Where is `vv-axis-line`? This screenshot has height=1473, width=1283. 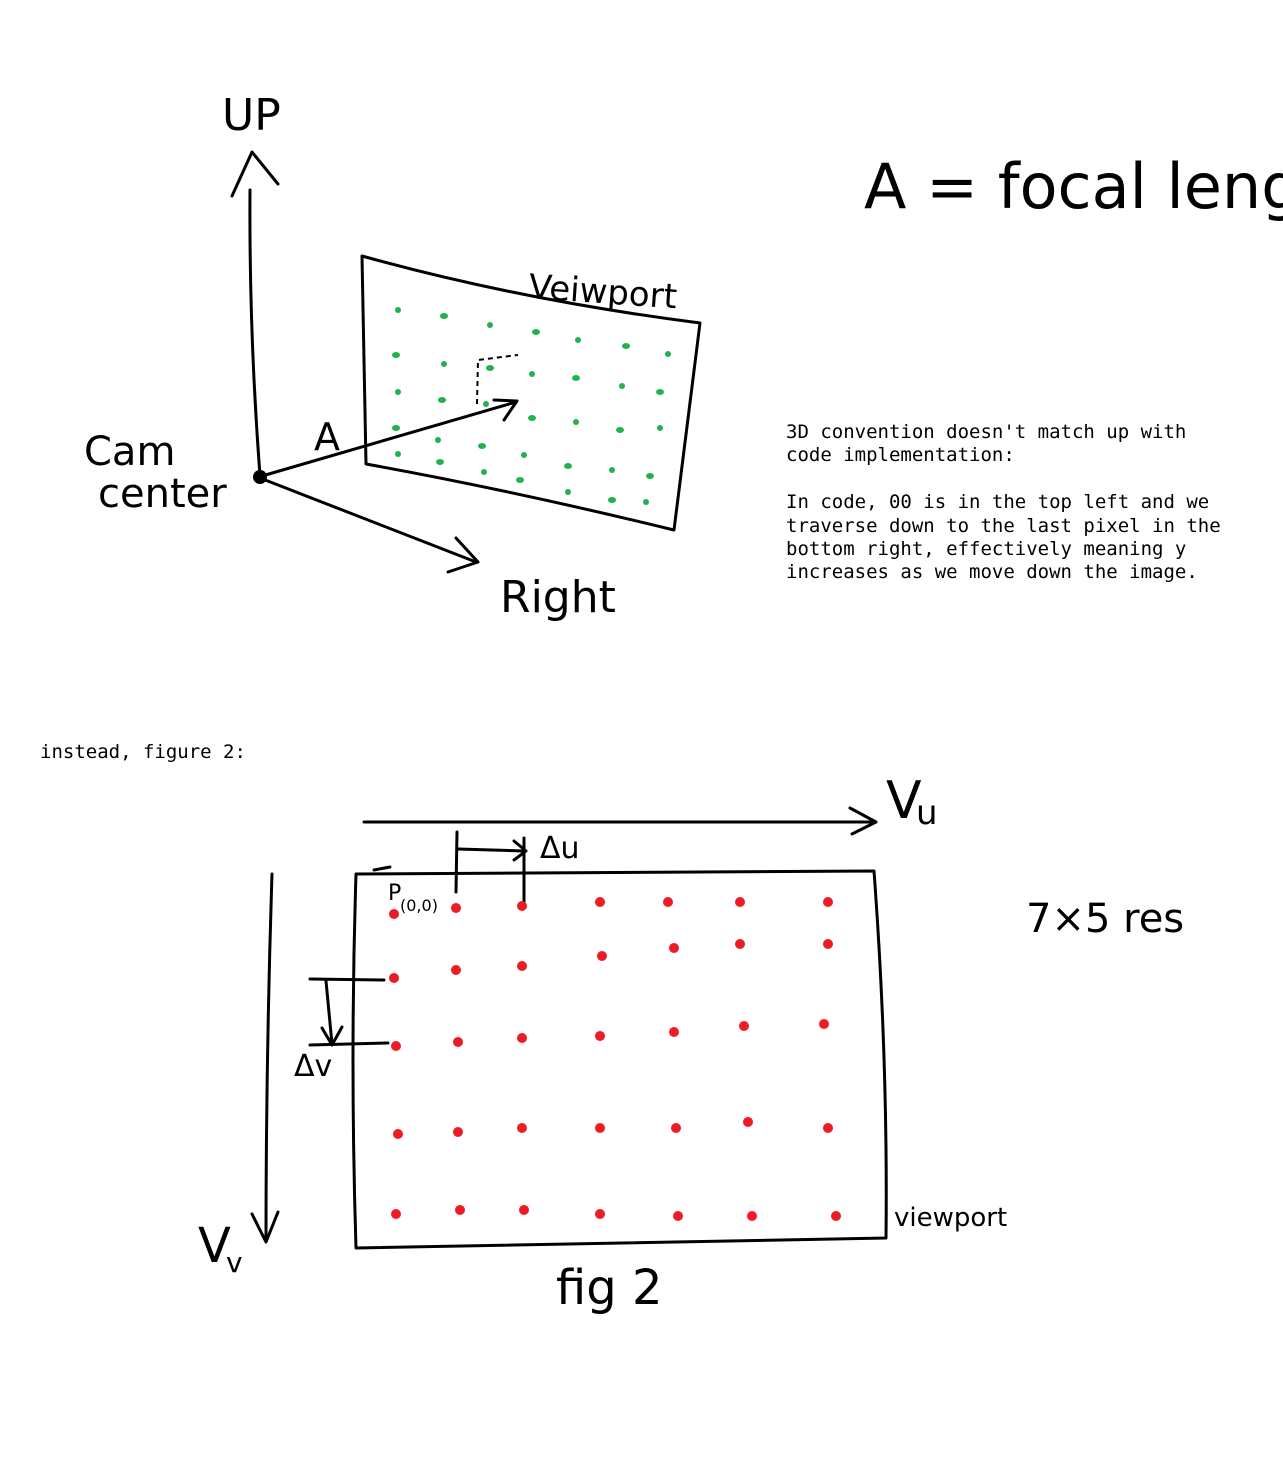 vv-axis-line is located at coordinates (269, 1057).